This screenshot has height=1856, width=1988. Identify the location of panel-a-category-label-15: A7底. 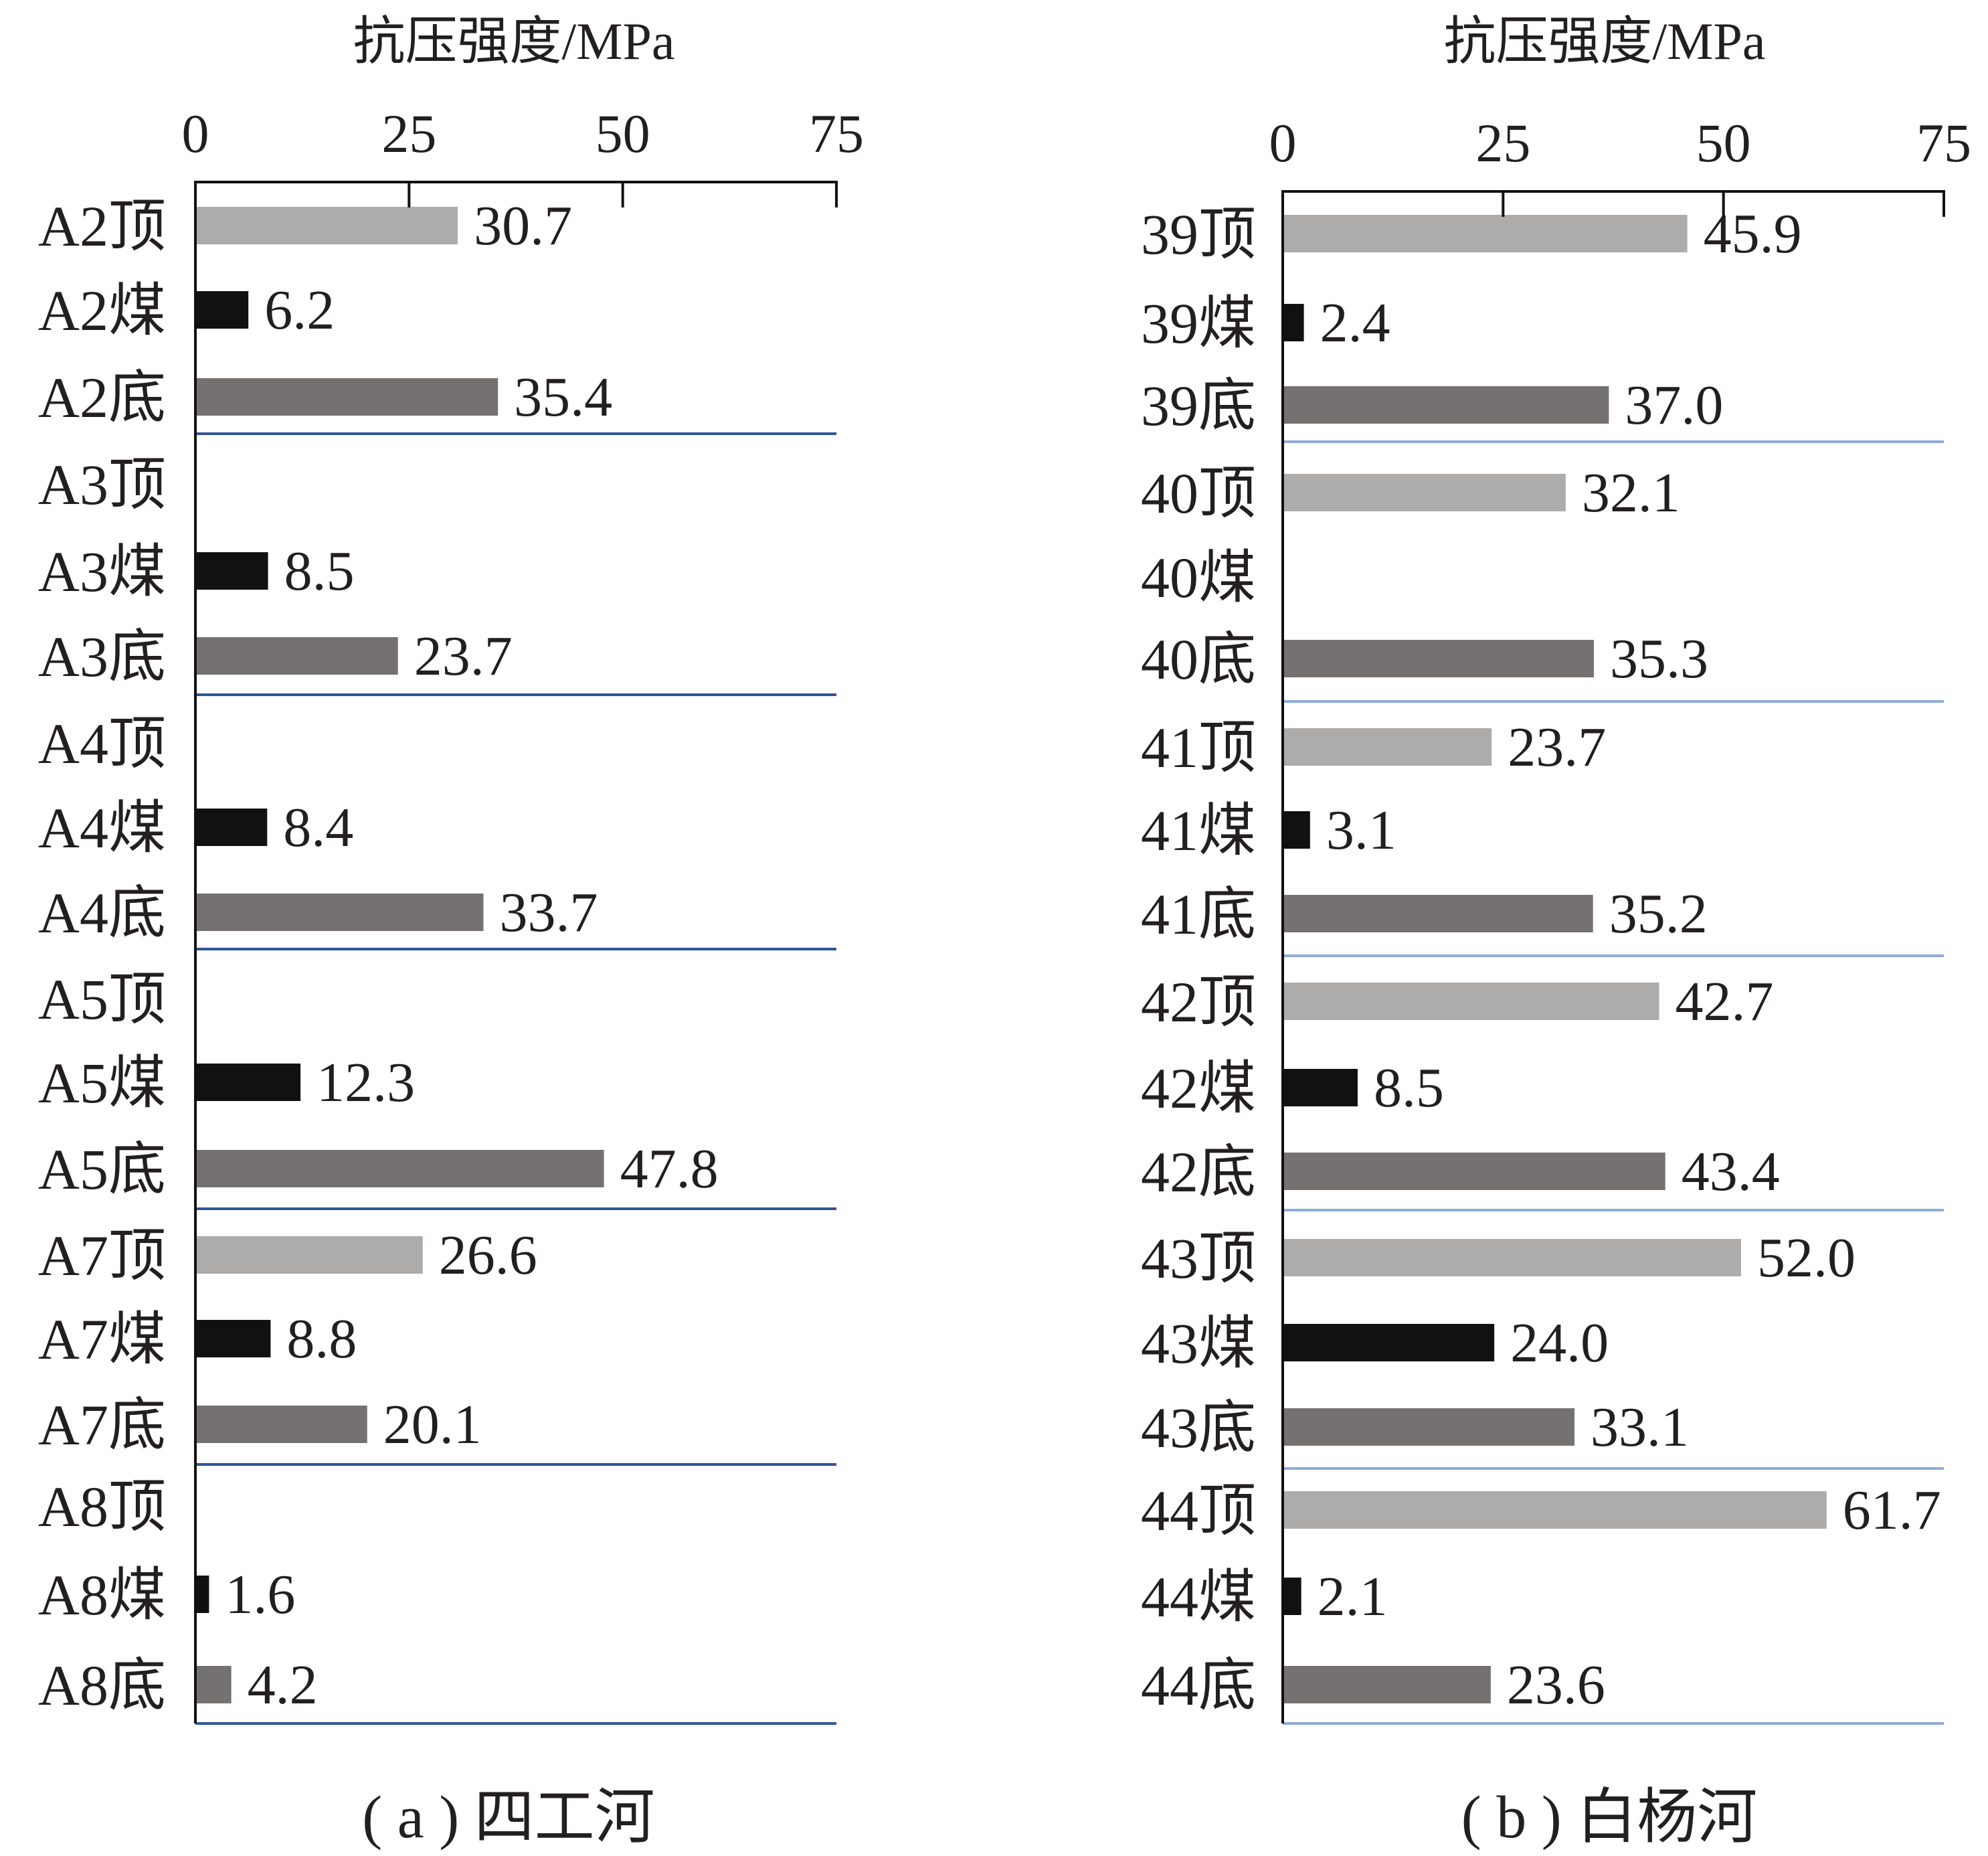
(102, 1425).